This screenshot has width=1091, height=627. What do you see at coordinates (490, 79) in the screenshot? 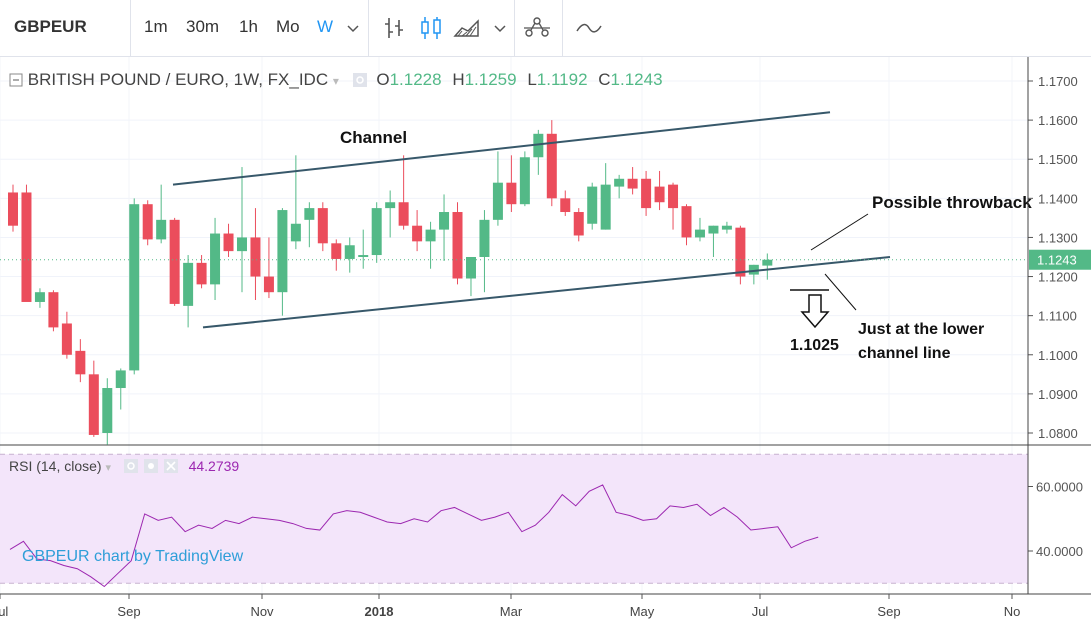
I see `high-value: 1.1259` at bounding box center [490, 79].